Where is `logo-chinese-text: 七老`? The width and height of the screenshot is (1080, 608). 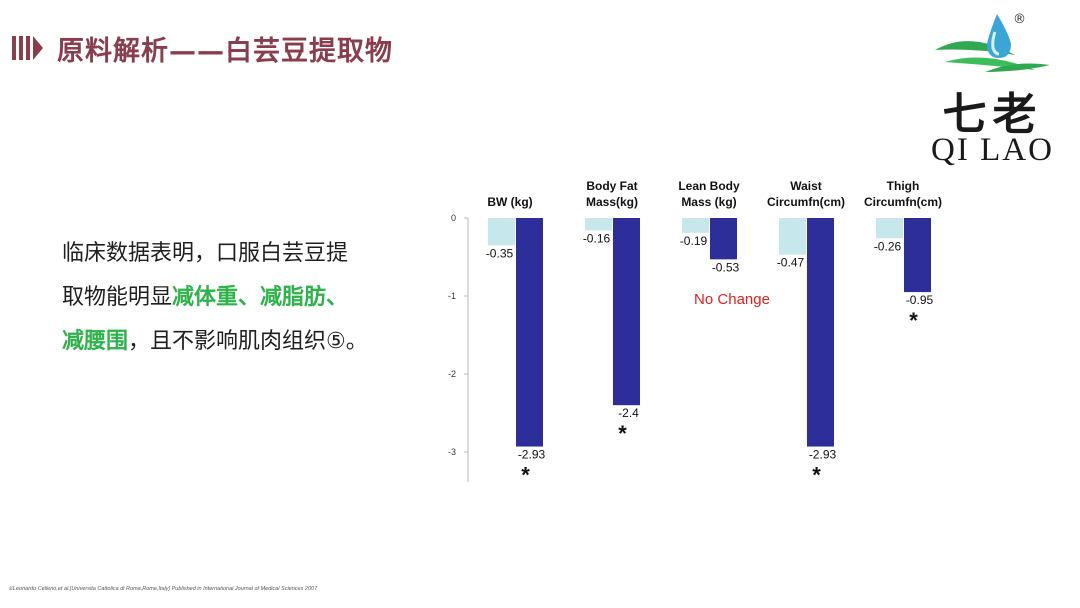 logo-chinese-text: 七老 is located at coordinates (992, 114).